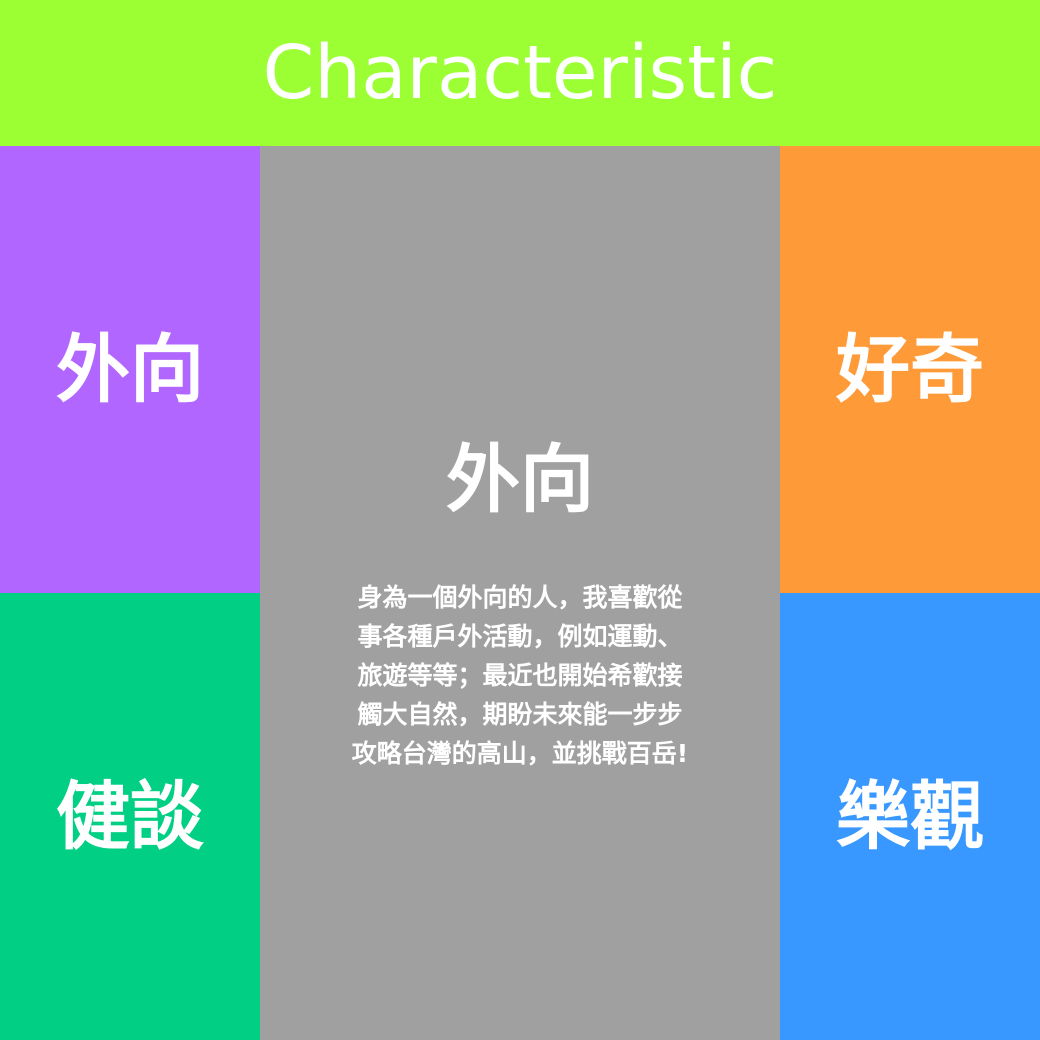 The width and height of the screenshot is (1040, 1040). What do you see at coordinates (520, 480) in the screenshot?
I see `detail-heading: 外向` at bounding box center [520, 480].